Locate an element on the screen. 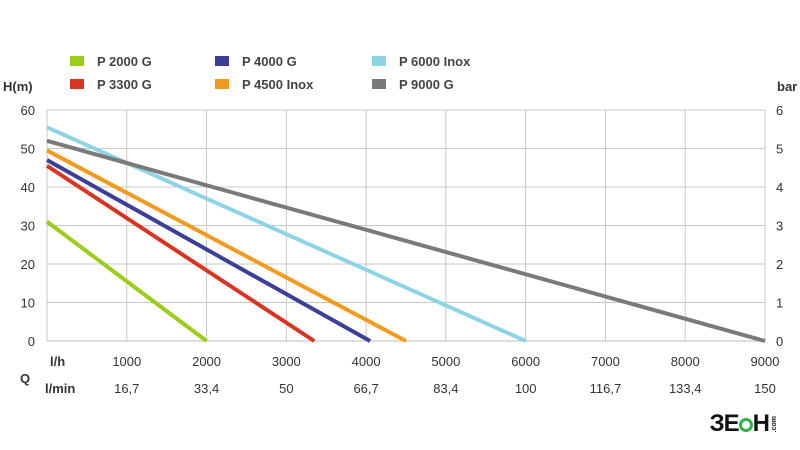 The width and height of the screenshot is (800, 450). y-left-tick-label: 50 is located at coordinates (28, 149).